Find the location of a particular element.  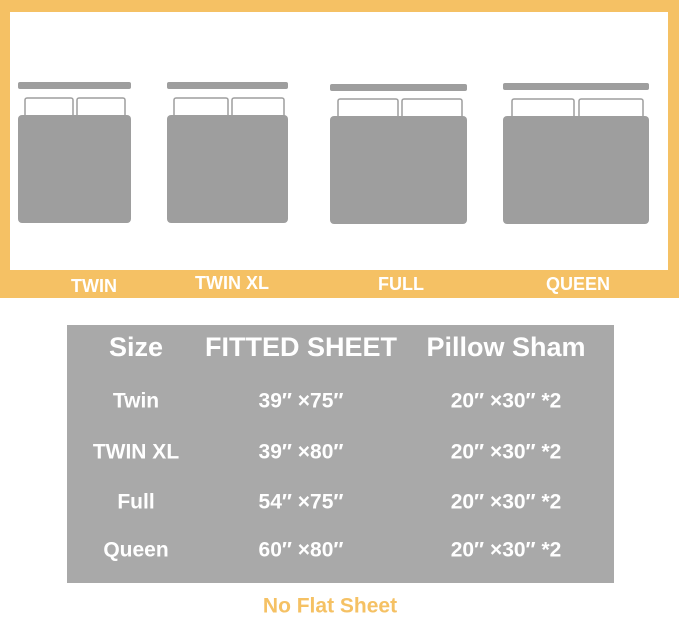

table-header: FITTED SHEET is located at coordinates (301, 347).